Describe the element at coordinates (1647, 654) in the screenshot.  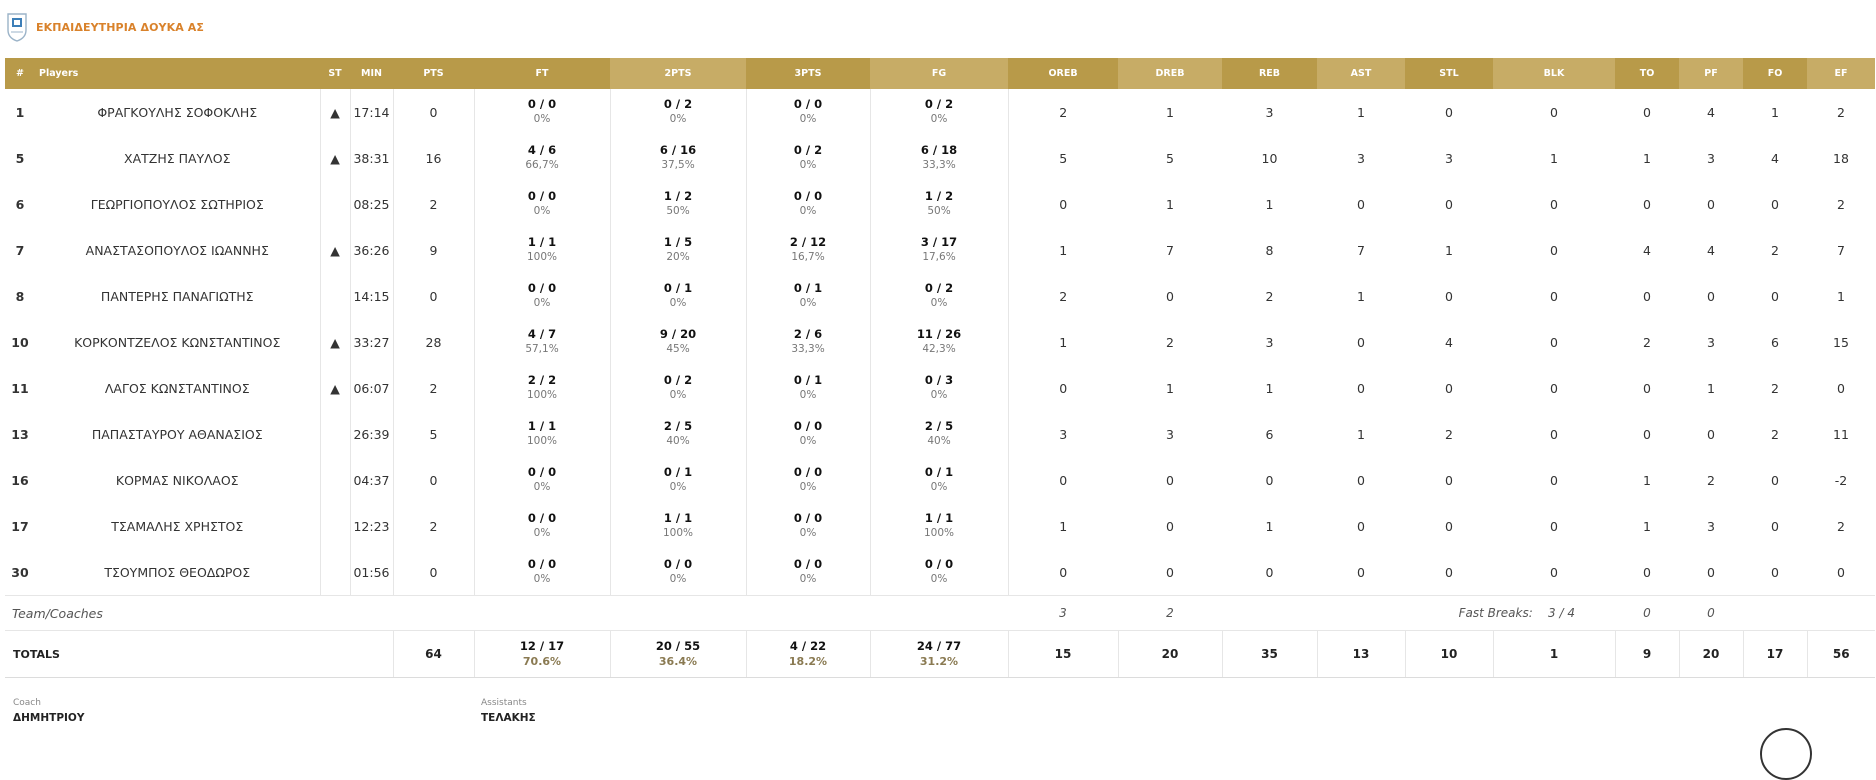
I see `totals-to: 9` at that location.